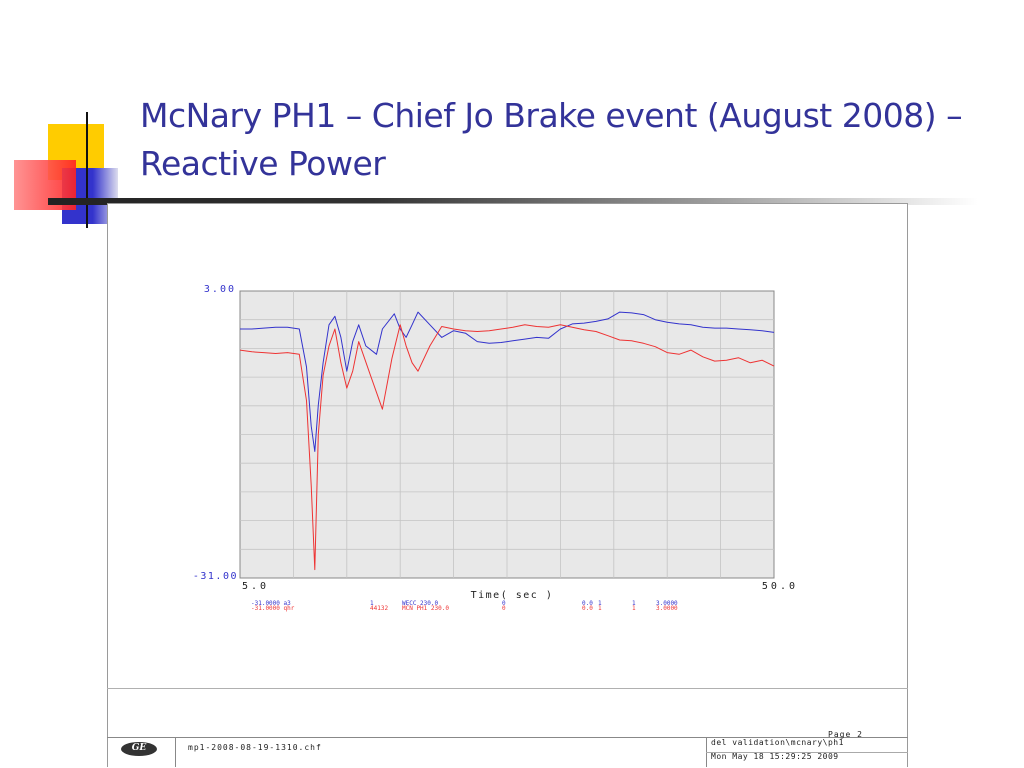  I want to click on x-tick-right: 50.0, so click(780, 586).